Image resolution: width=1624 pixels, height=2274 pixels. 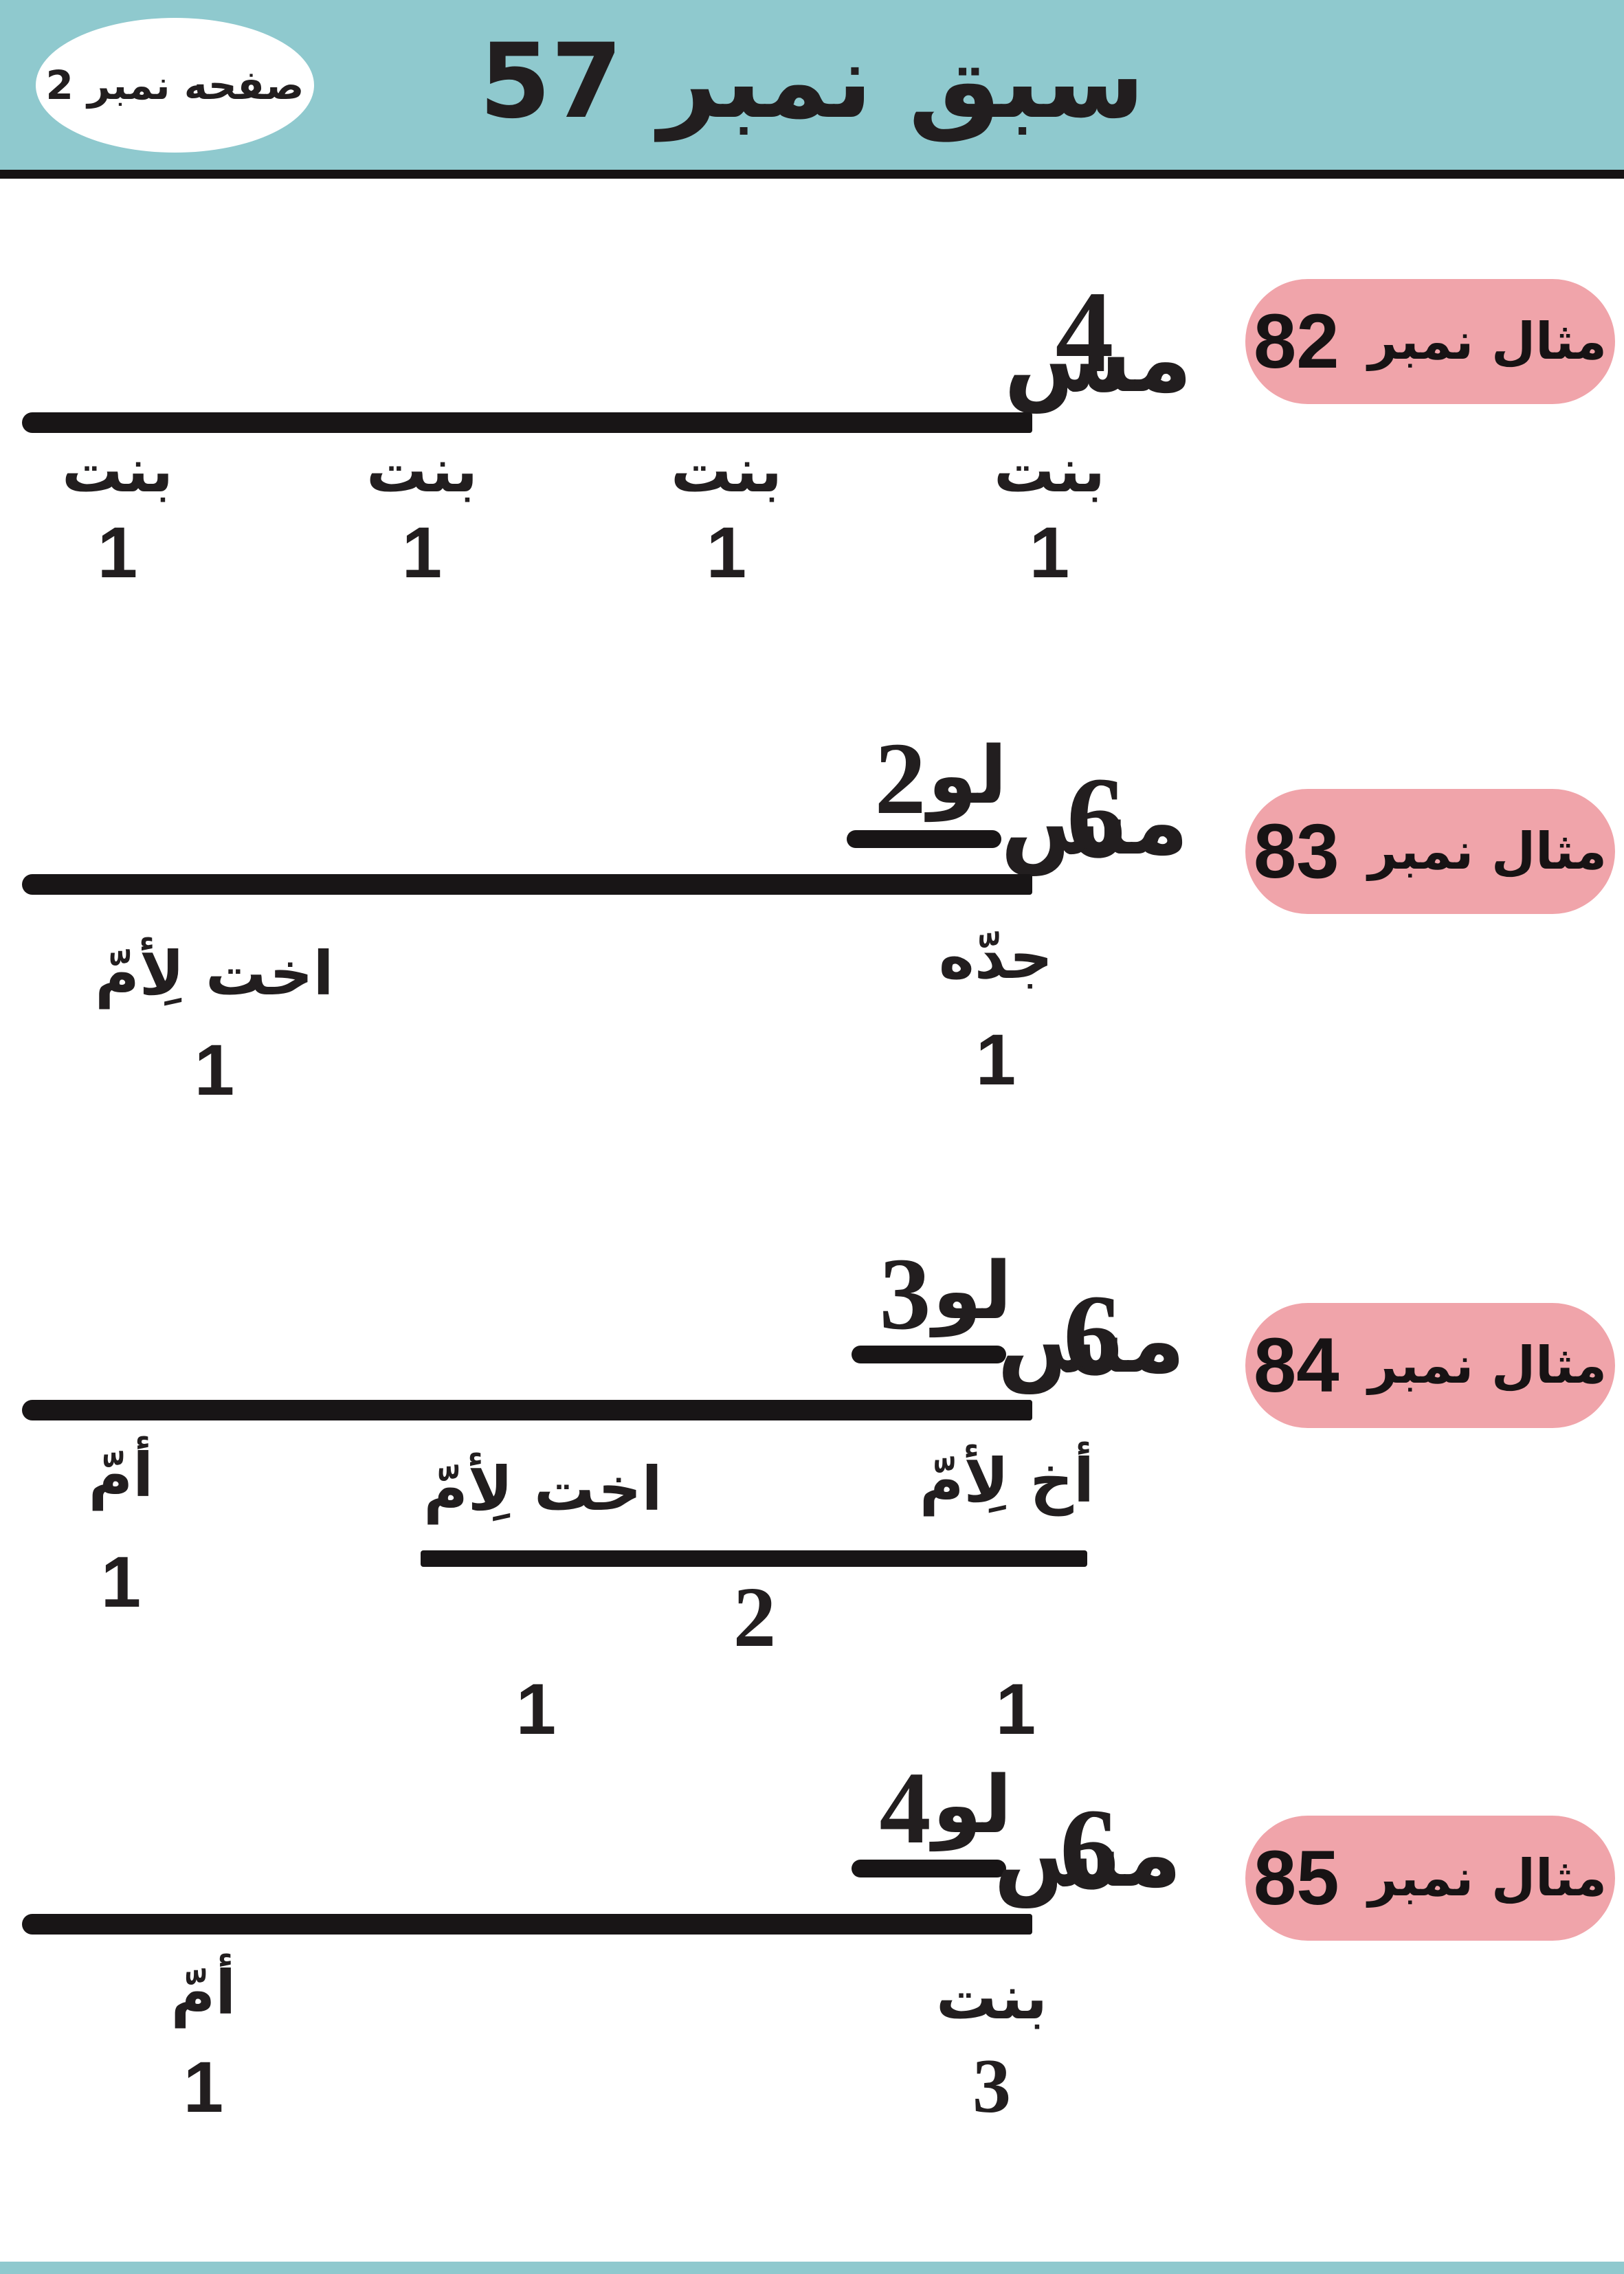 What do you see at coordinates (1296, 1365) in the screenshot?
I see `example-number: 84` at bounding box center [1296, 1365].